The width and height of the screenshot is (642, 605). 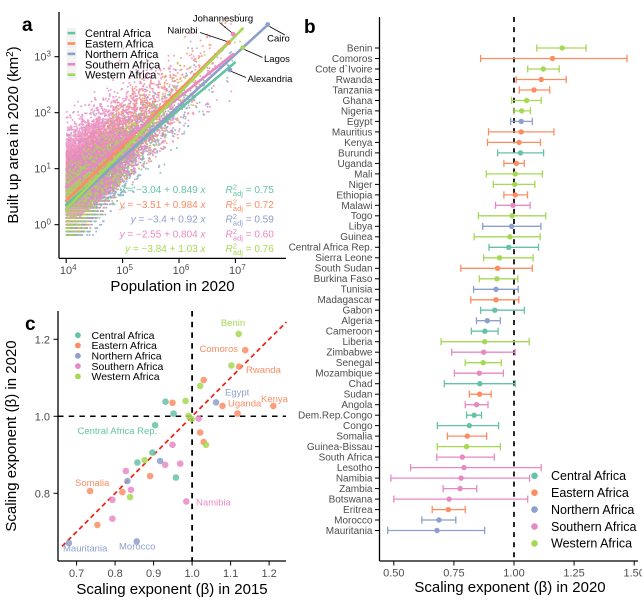 What do you see at coordinates (340, 447) in the screenshot?
I see `svg-text: Guinea-Bissau` at bounding box center [340, 447].